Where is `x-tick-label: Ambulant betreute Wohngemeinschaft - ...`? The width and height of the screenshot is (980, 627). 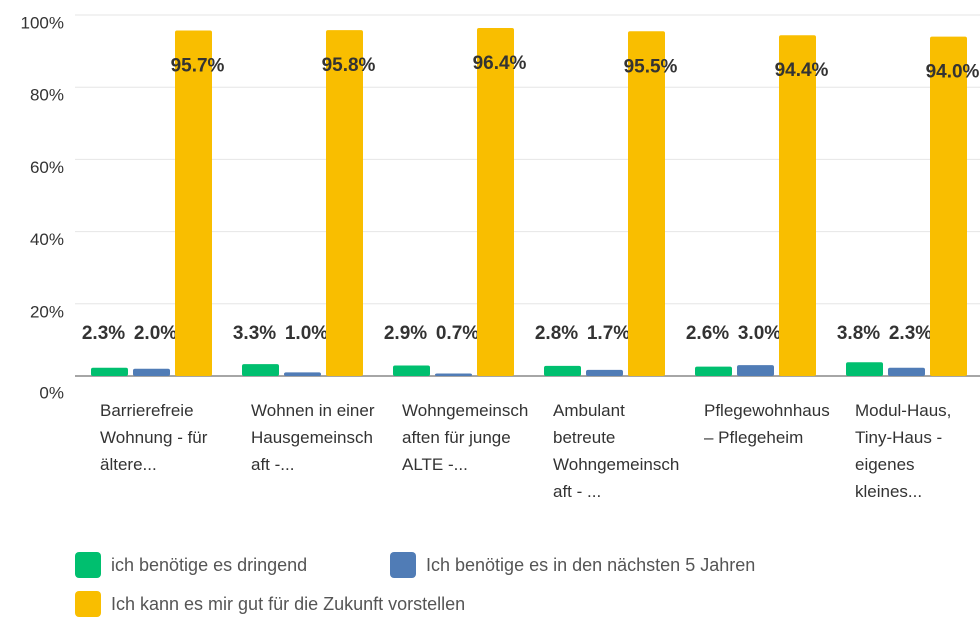
x-tick-label: Ambulant betreute Wohngemeinschaft - ... is located at coordinates (616, 451).